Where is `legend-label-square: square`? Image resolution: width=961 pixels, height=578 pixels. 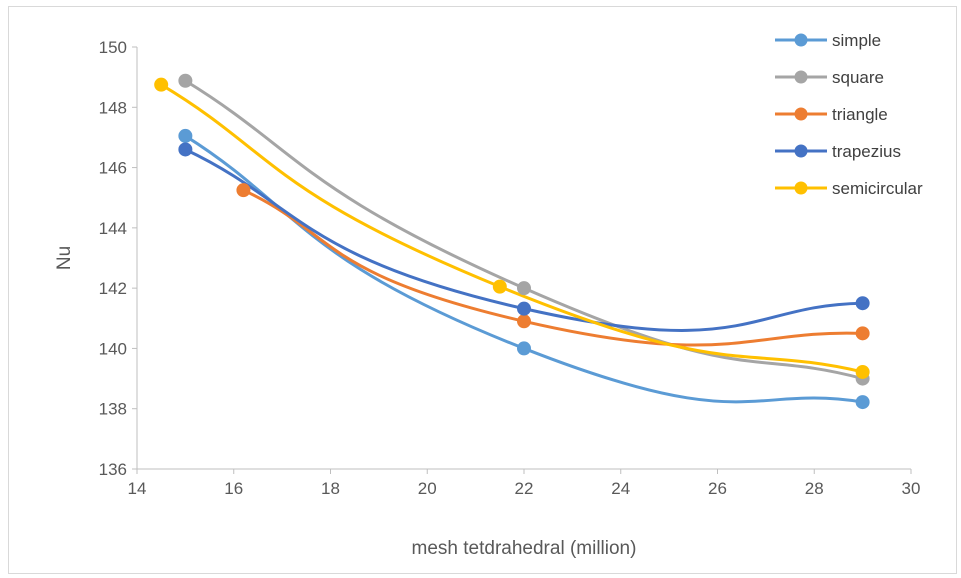
legend-label-square: square is located at coordinates (858, 77).